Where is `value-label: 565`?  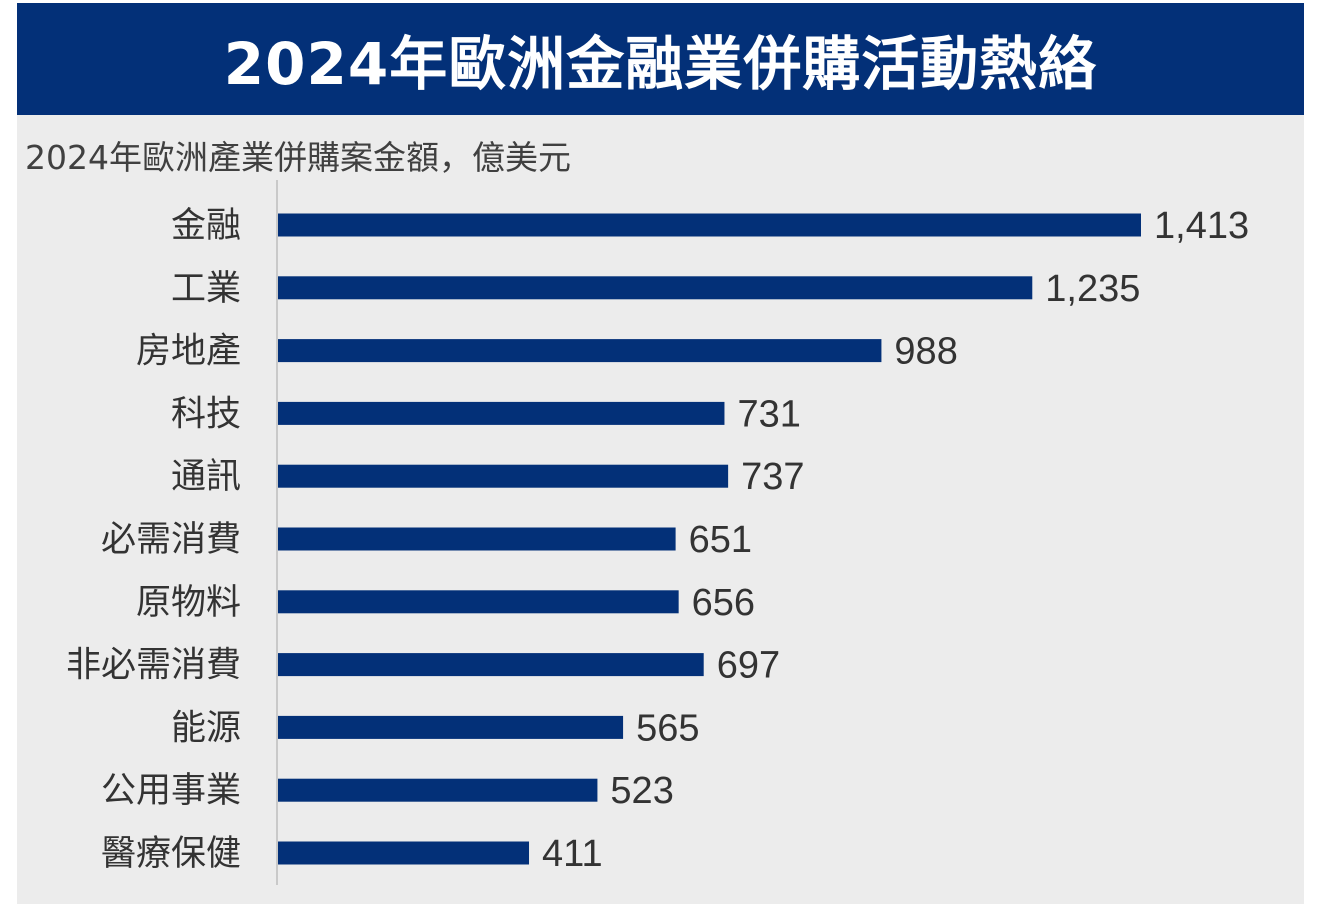
value-label: 565 is located at coordinates (667, 728).